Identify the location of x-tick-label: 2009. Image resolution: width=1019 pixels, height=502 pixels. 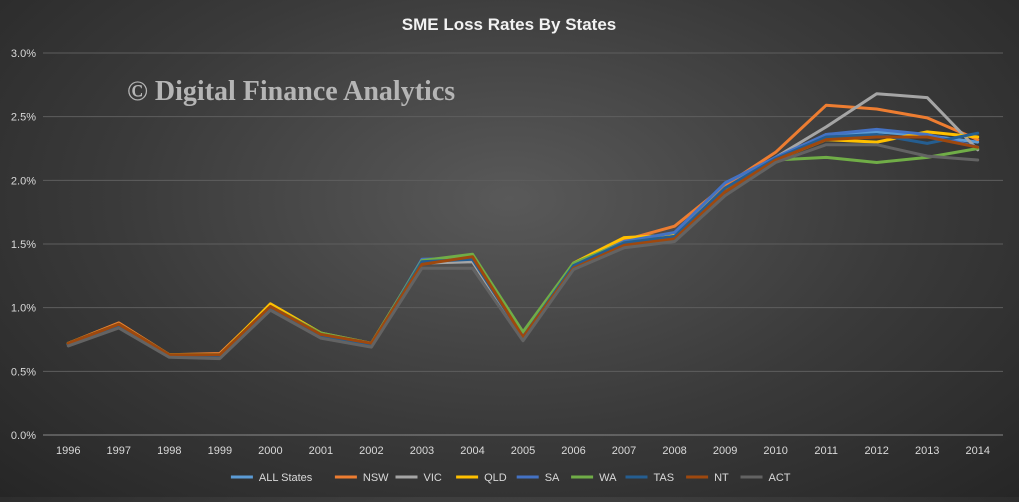
(725, 451).